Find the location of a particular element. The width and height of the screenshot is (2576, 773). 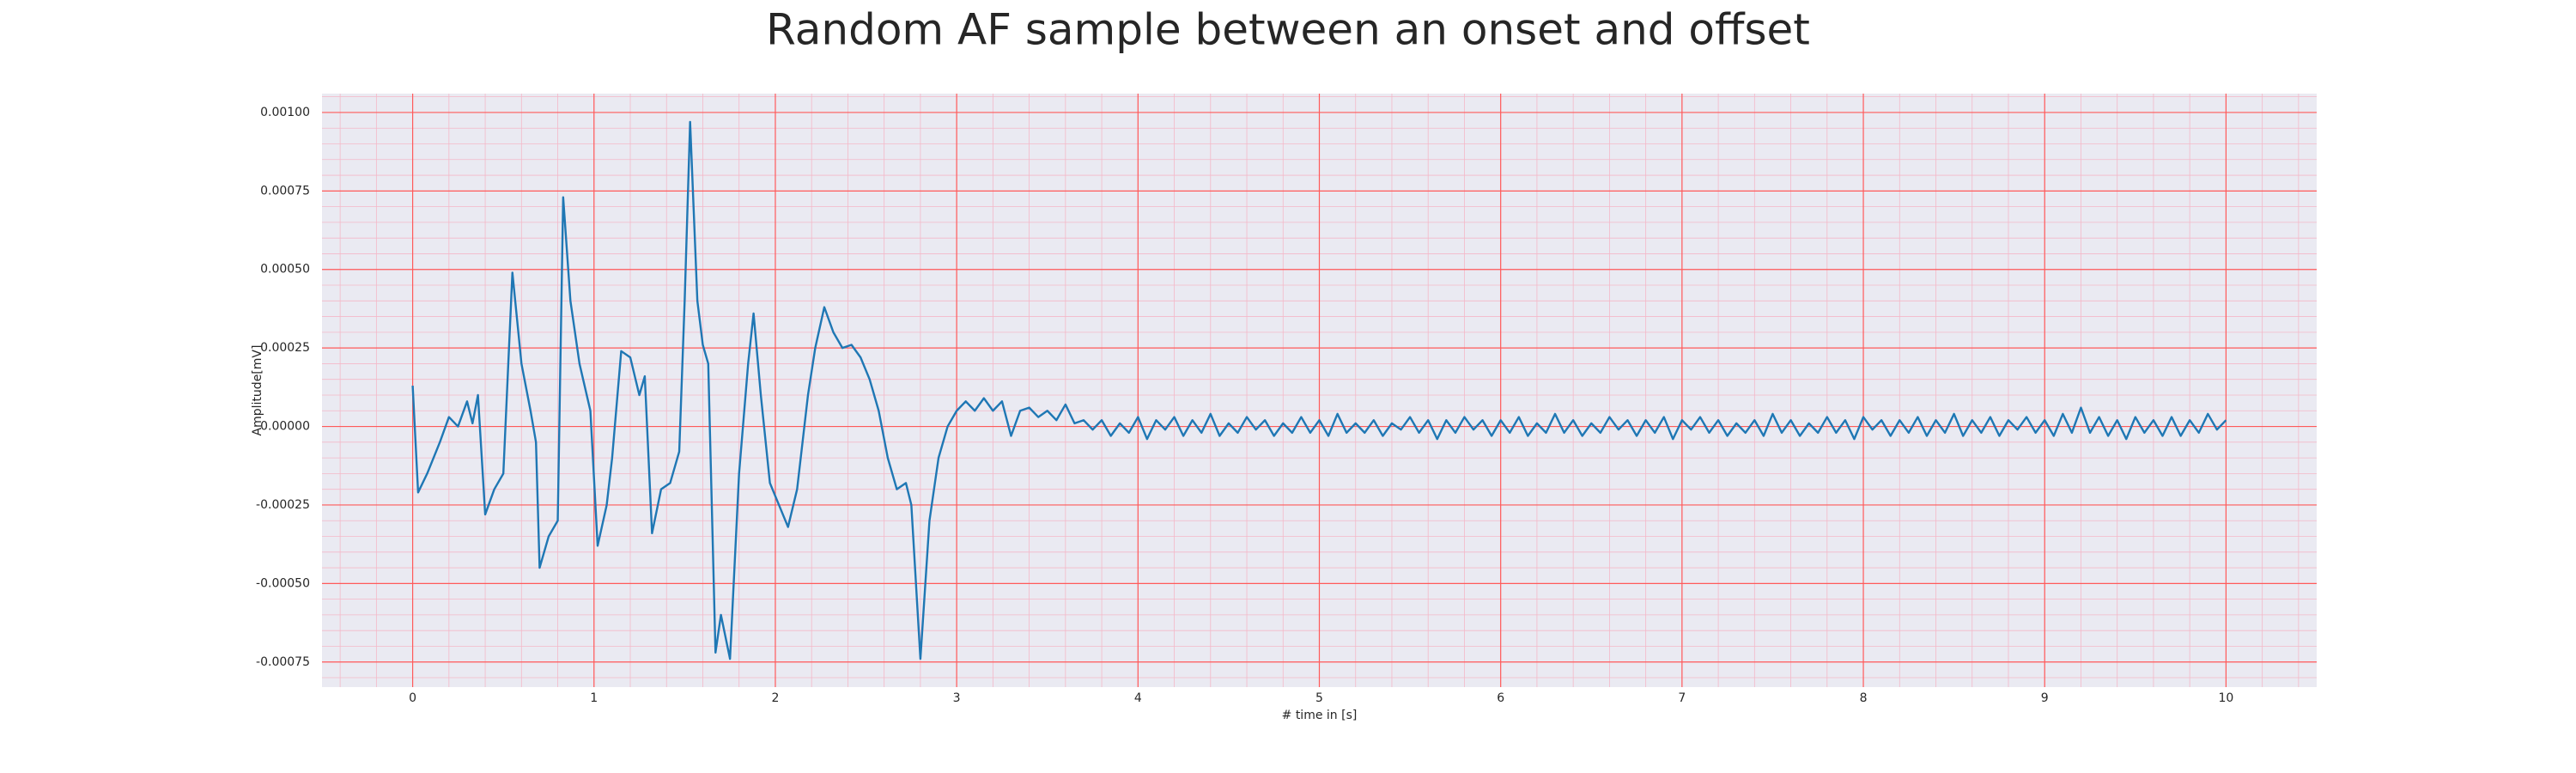

y-tick-label: 0.00025 is located at coordinates (285, 348).